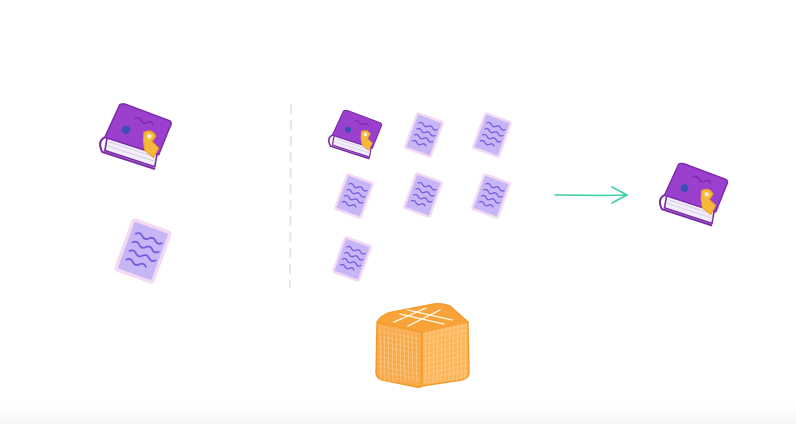  I want to click on result-book, so click(693, 194).